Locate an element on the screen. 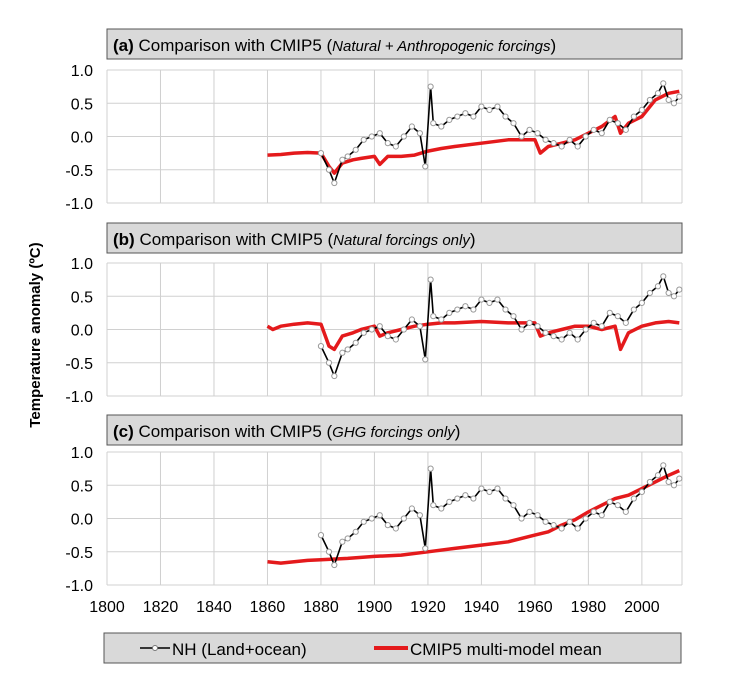 The width and height of the screenshot is (748, 698). x-tick-label: 1960 is located at coordinates (535, 607).